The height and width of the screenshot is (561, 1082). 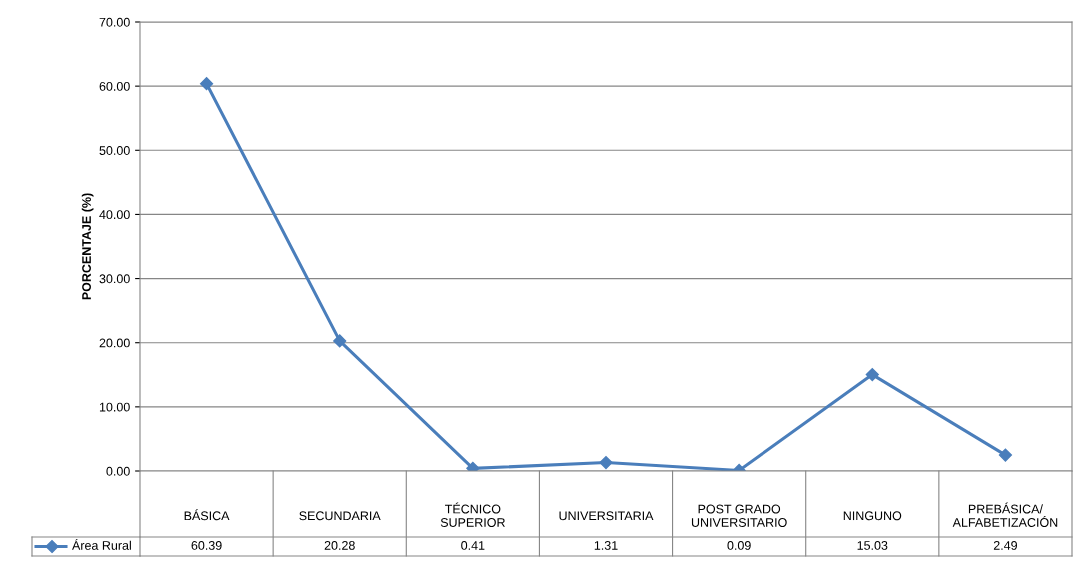 I want to click on y-tick-label: 20.00, so click(x=114, y=343).